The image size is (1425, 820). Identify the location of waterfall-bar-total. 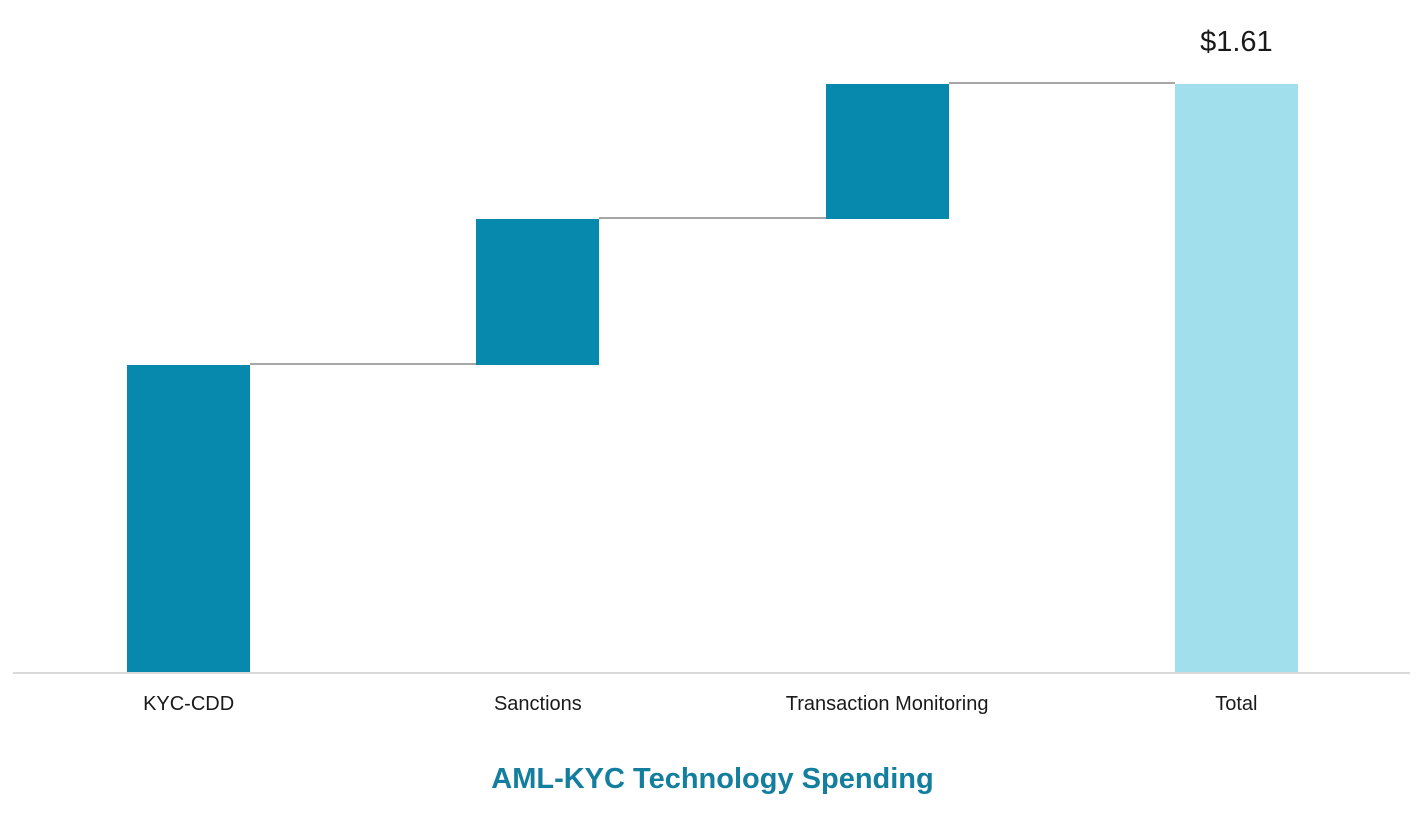
(1236, 378).